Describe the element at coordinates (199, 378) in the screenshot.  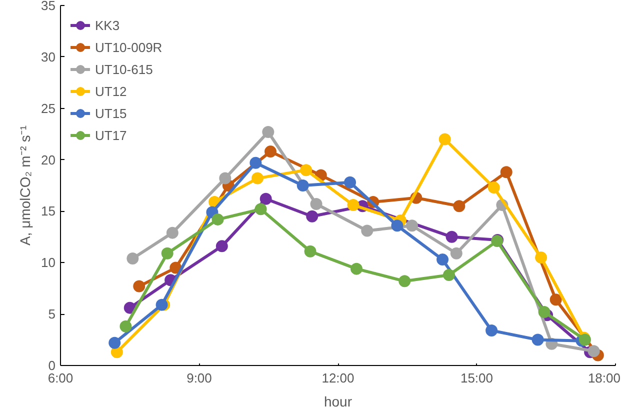
I see `x-tick-label: 9:00` at that location.